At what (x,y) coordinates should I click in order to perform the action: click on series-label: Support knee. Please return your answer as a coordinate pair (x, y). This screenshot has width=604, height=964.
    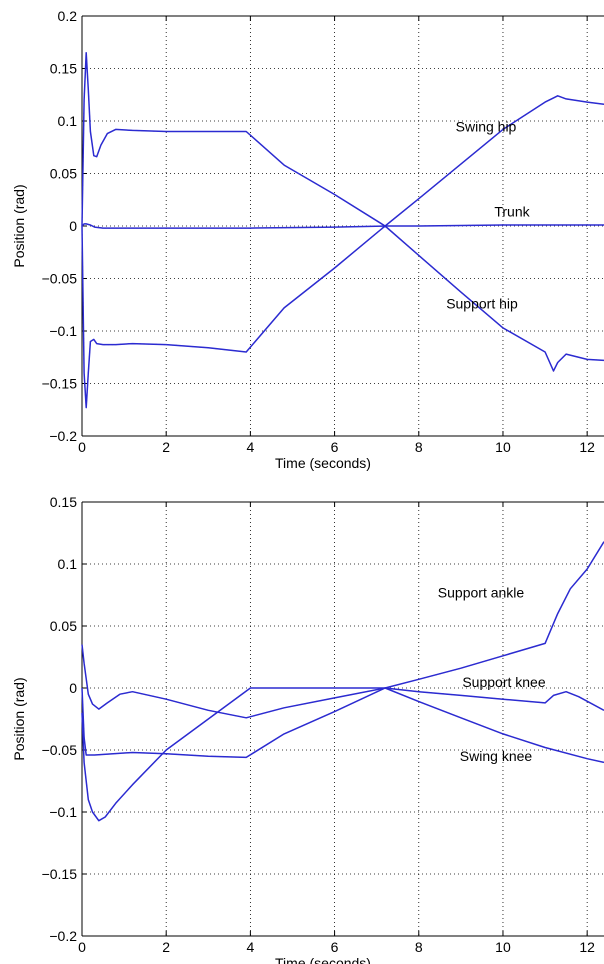
    Looking at the image, I should click on (503, 682).